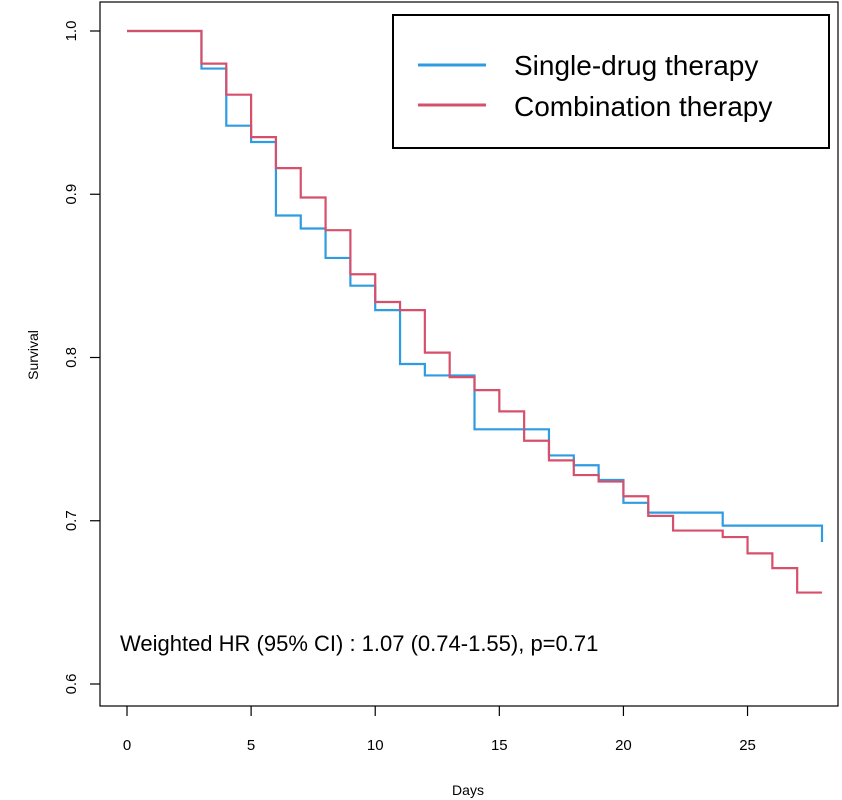 This screenshot has height=800, width=842. What do you see at coordinates (81, 358) in the screenshot?
I see `y-axis: 0.6 0.7 0.8 0.9 1.0` at bounding box center [81, 358].